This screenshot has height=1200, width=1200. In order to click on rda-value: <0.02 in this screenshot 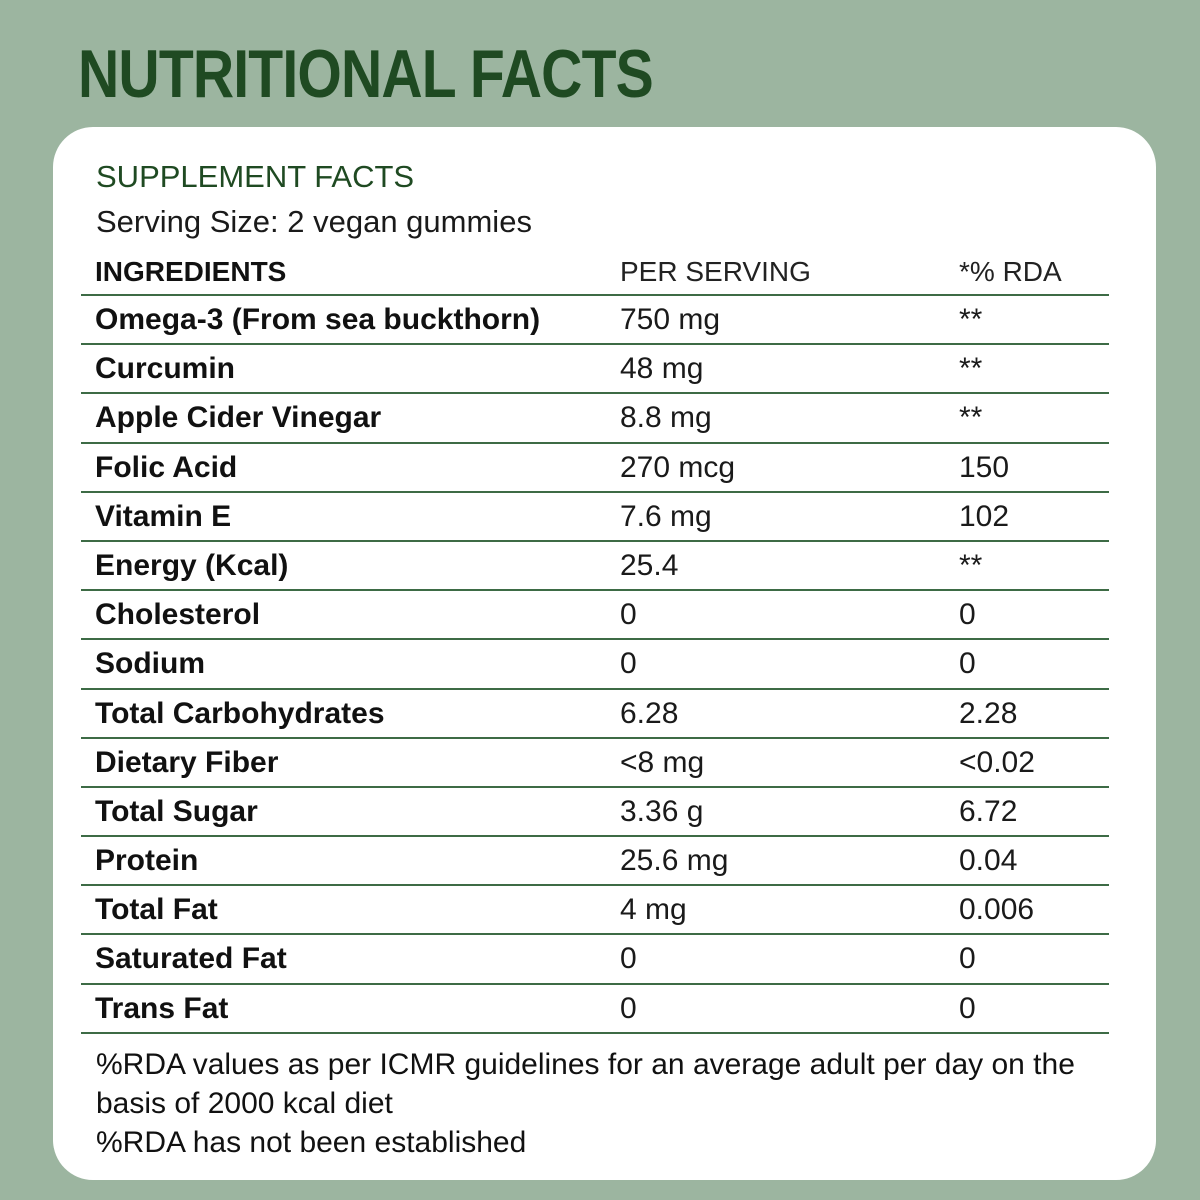, I will do `click(997, 762)`.